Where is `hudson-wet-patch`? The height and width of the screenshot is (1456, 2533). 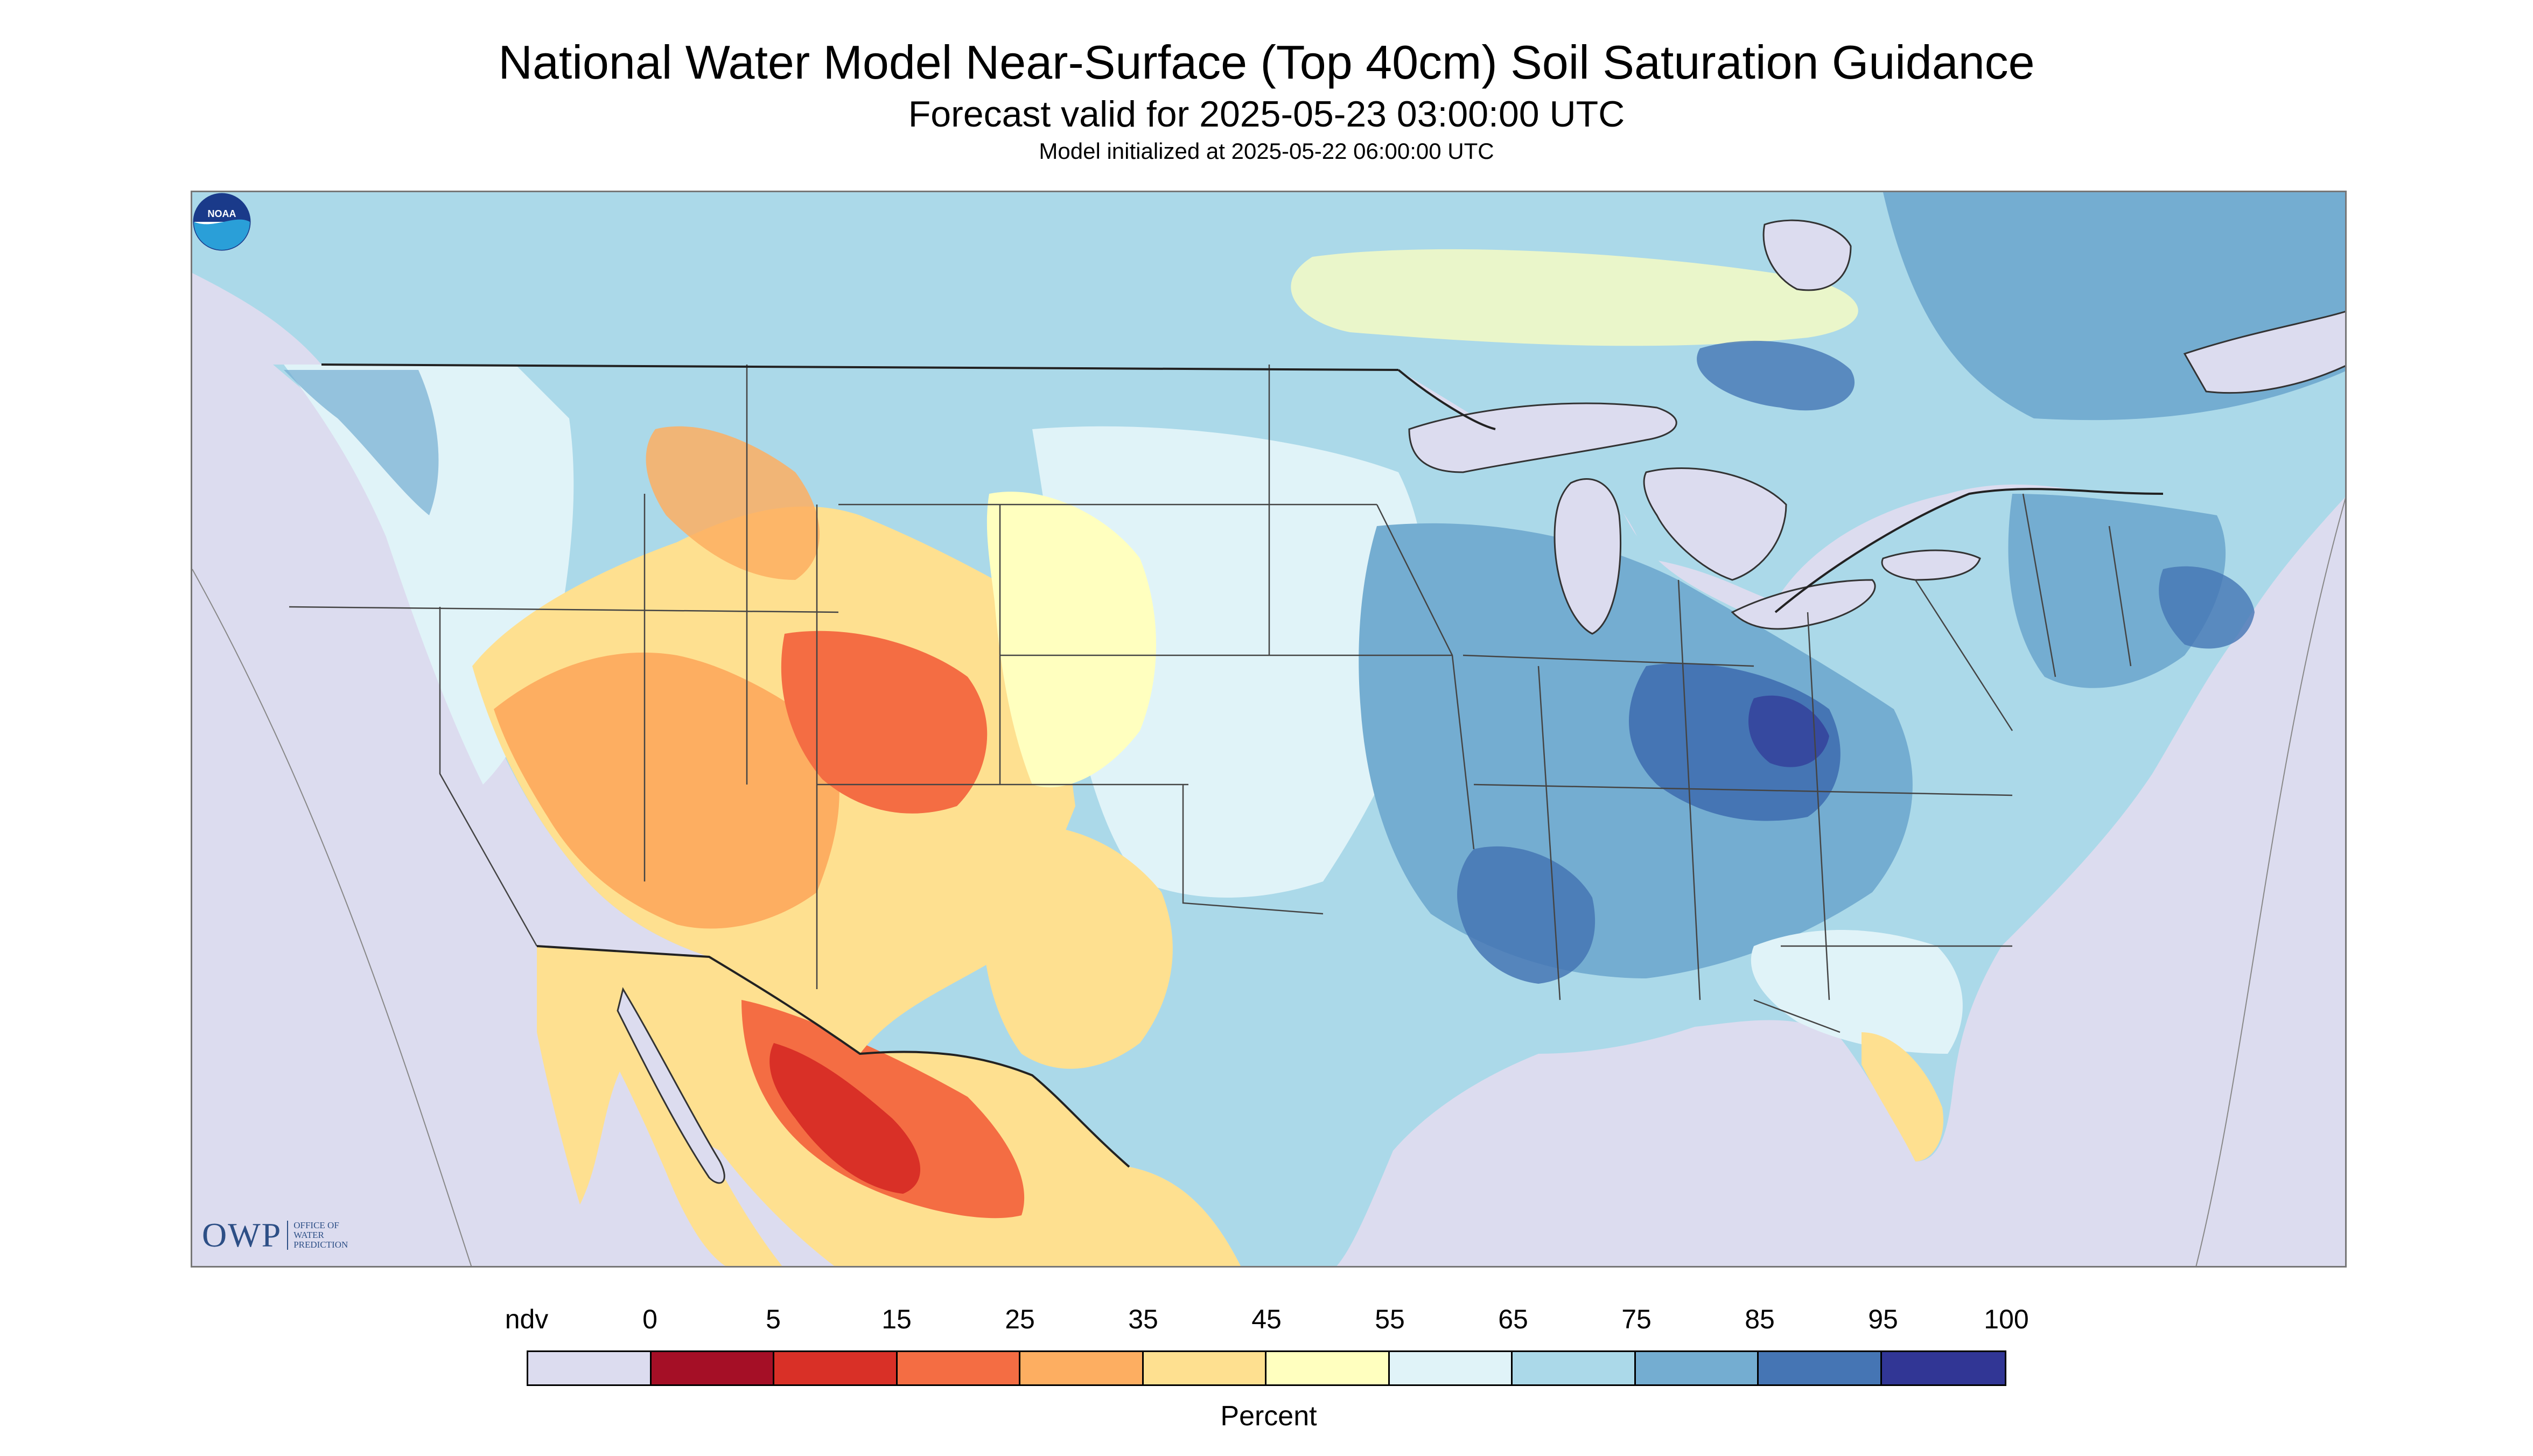 hudson-wet-patch is located at coordinates (1776, 375).